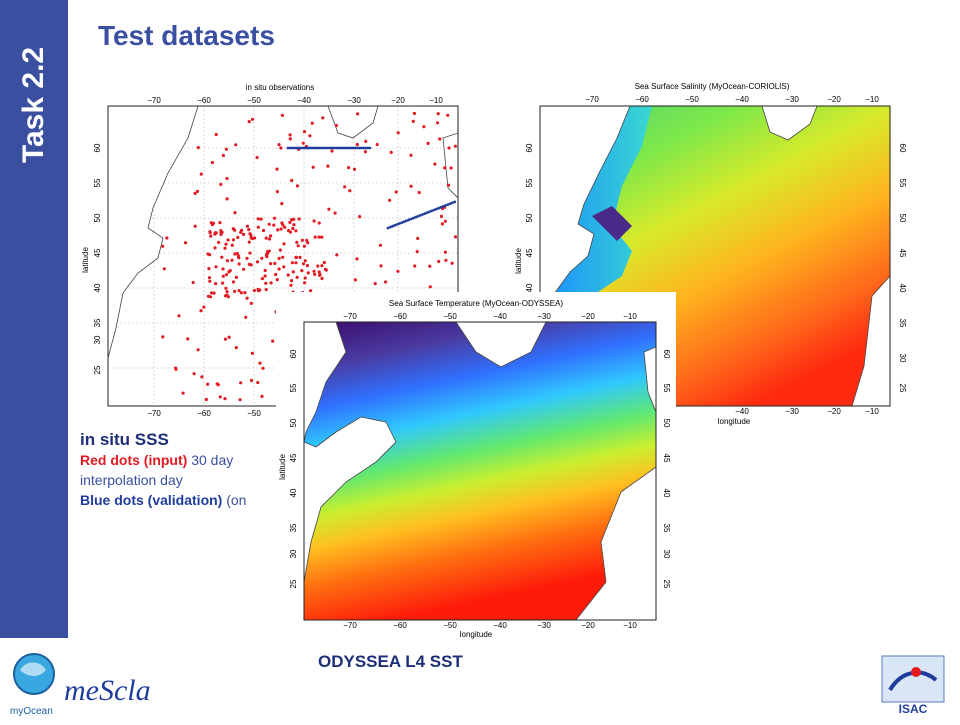 This screenshot has width=960, height=725. Describe the element at coordinates (712, 86) in the screenshot. I see `sss-map-title: Sea Surface Salinity (MyOcean-CORIOLIS)` at that location.